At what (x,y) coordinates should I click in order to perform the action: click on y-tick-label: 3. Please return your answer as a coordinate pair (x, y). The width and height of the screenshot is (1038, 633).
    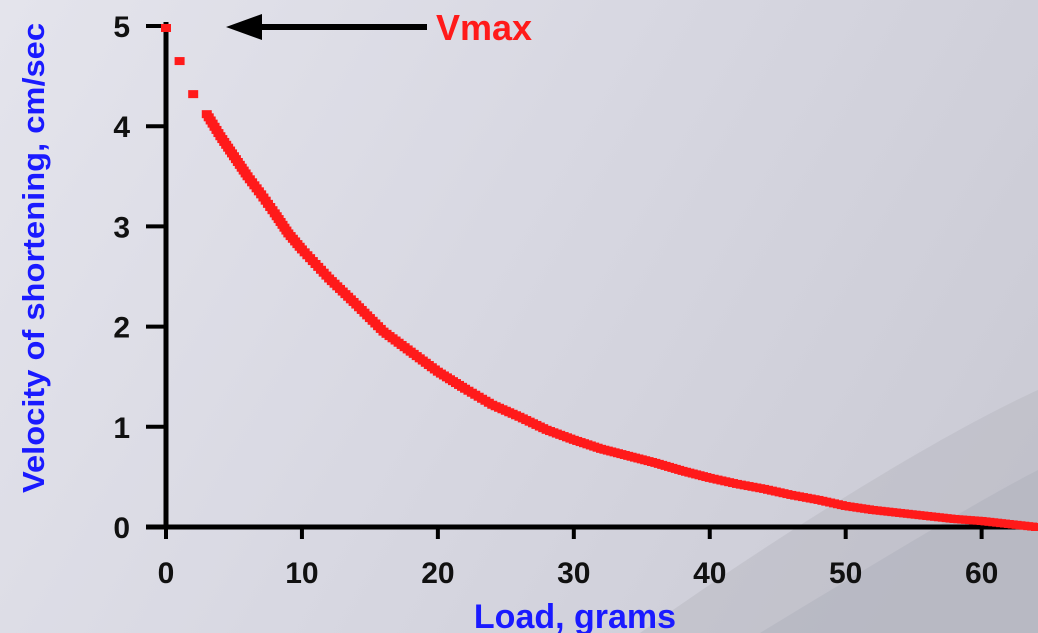
    Looking at the image, I should click on (121, 227).